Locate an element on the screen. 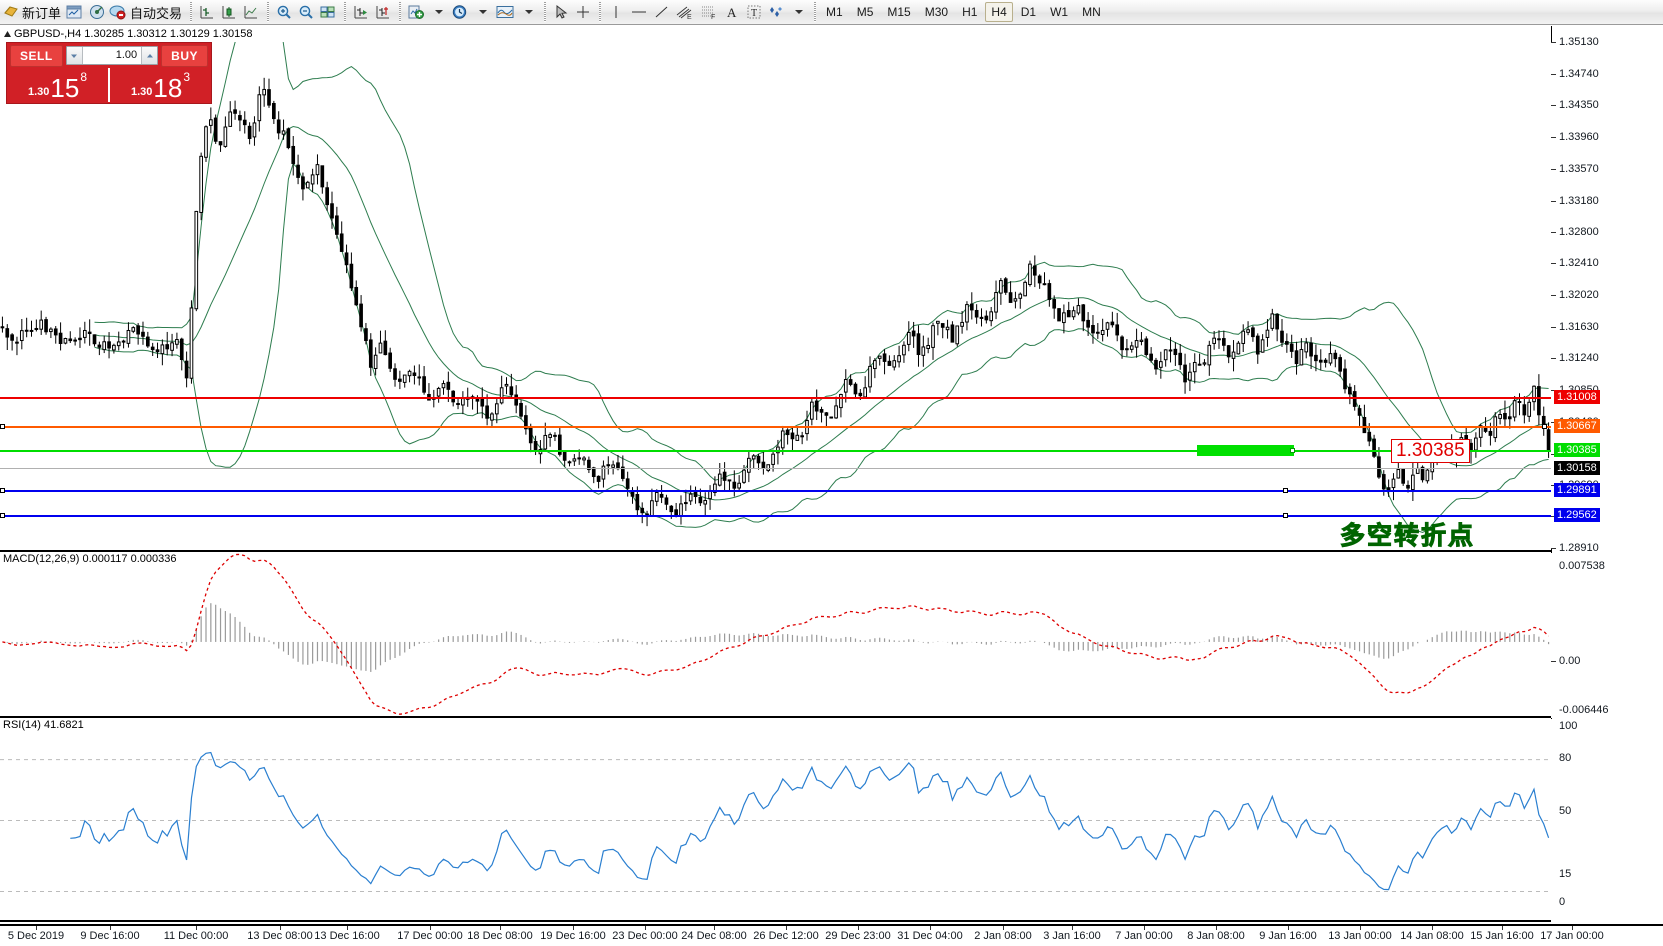 Image resolution: width=1663 pixels, height=946 pixels. chevron-down-icon is located at coordinates (483, 12).